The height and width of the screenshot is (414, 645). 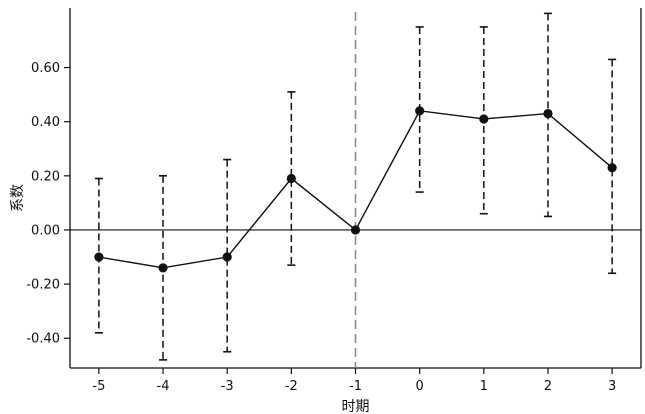 I want to click on y-axis-title: 系数, so click(x=18, y=198).